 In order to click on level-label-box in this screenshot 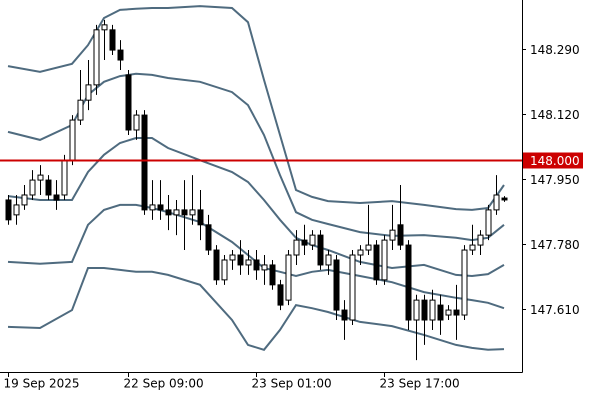, I will do `click(553, 160)`.